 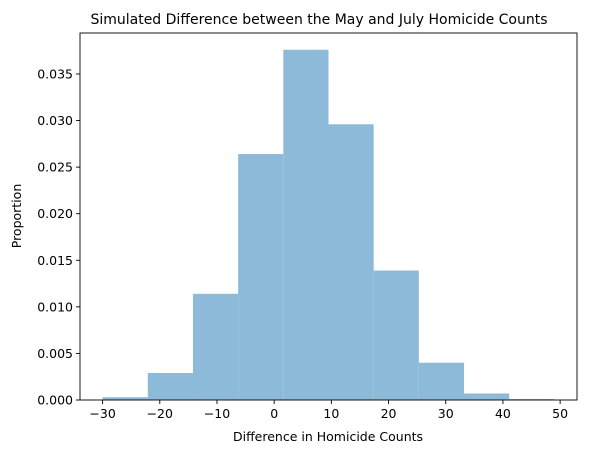 I want to click on x-axis-ticks: −30 −20 −10 0 10 20 30 40 50, so click(x=328, y=410).